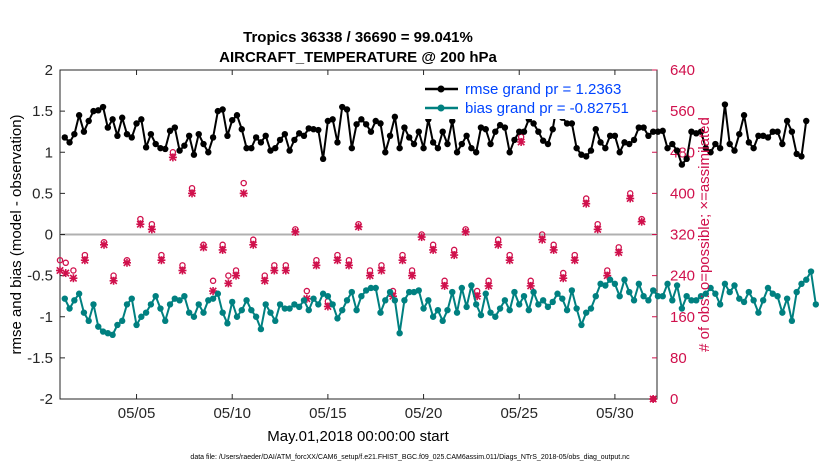 The image size is (830, 470). Describe the element at coordinates (682, 235) in the screenshot. I see `right-tick-label: 320` at that location.